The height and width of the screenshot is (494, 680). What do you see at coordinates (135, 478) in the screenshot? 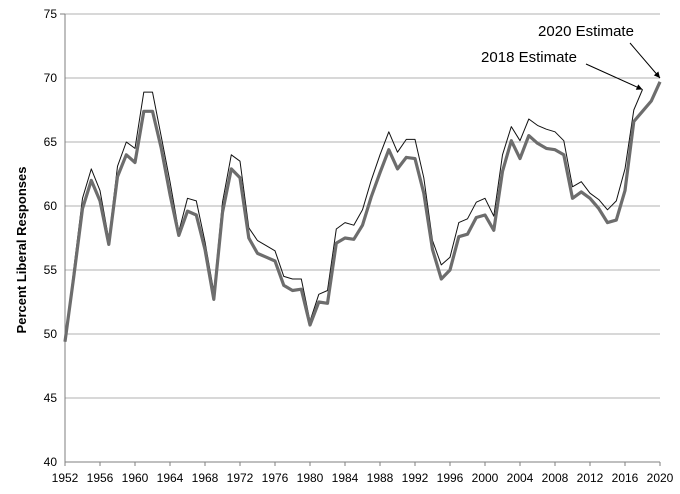
I see `x-tick-label: 1960` at bounding box center [135, 478].